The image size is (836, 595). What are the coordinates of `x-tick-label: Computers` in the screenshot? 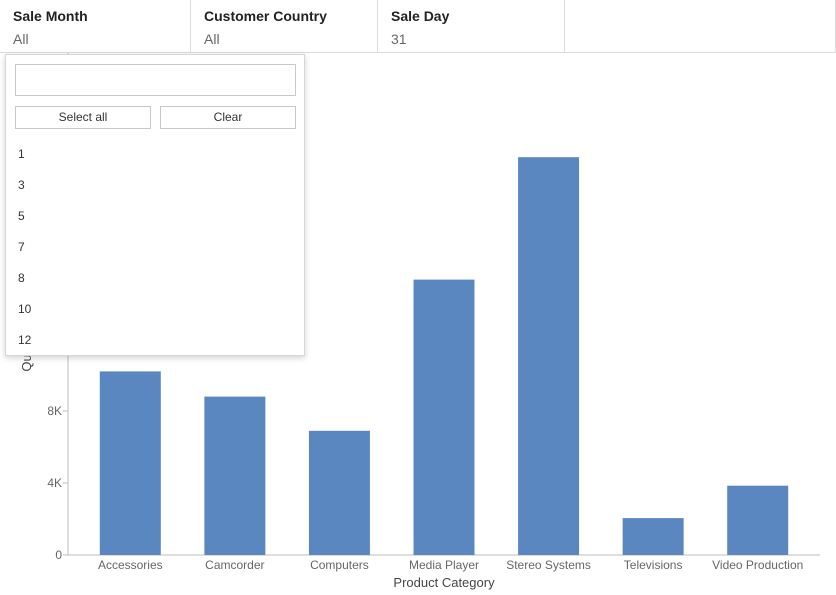 It's located at (339, 565).